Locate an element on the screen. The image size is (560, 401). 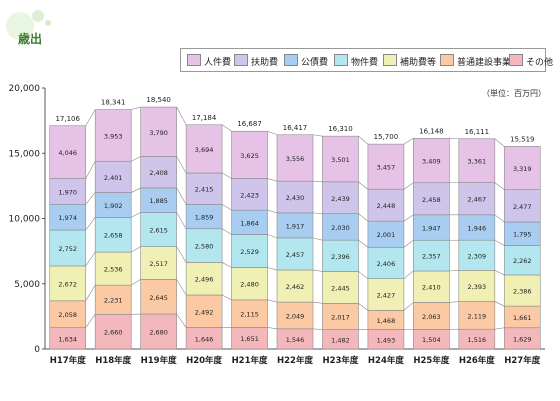
data-label: 1,970 is located at coordinates (67, 192).